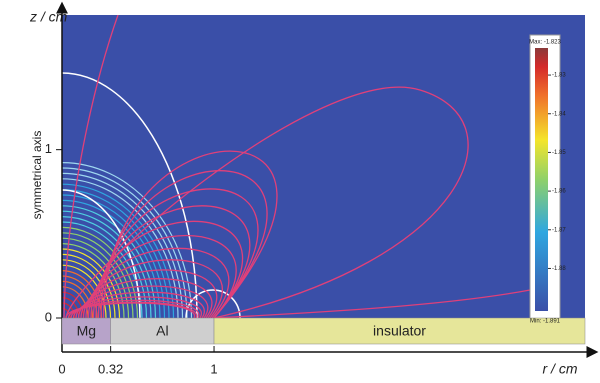  I want to click on x-axis-label: r / cm, so click(560, 369).